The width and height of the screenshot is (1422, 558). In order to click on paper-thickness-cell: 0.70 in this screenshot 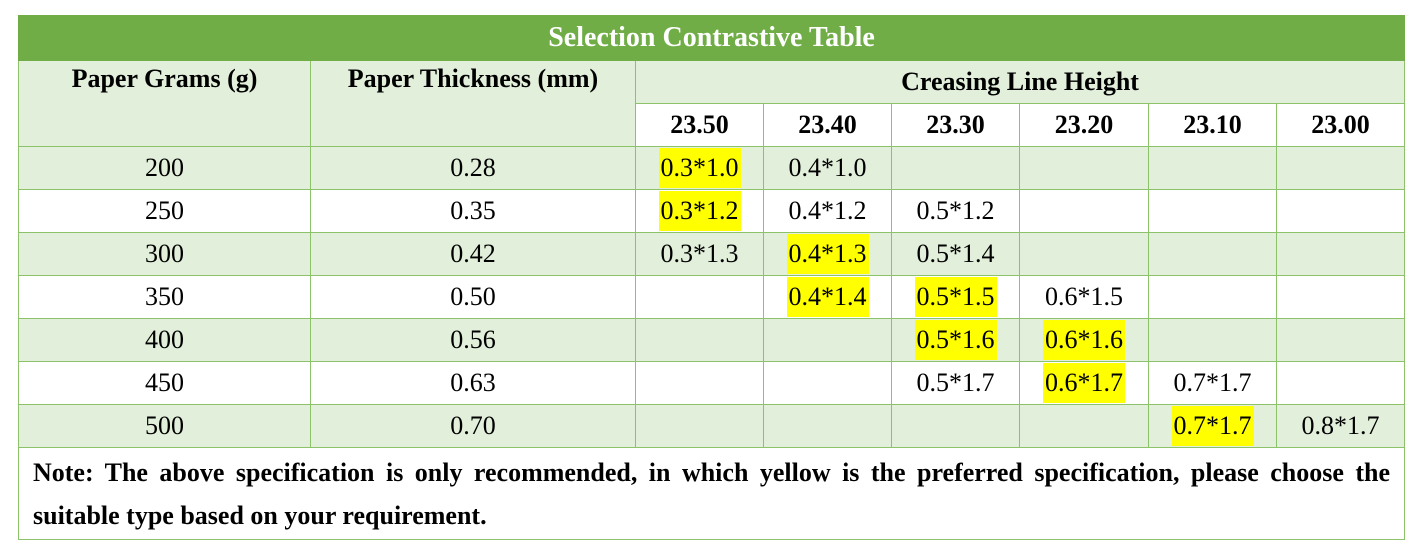, I will do `click(473, 426)`.